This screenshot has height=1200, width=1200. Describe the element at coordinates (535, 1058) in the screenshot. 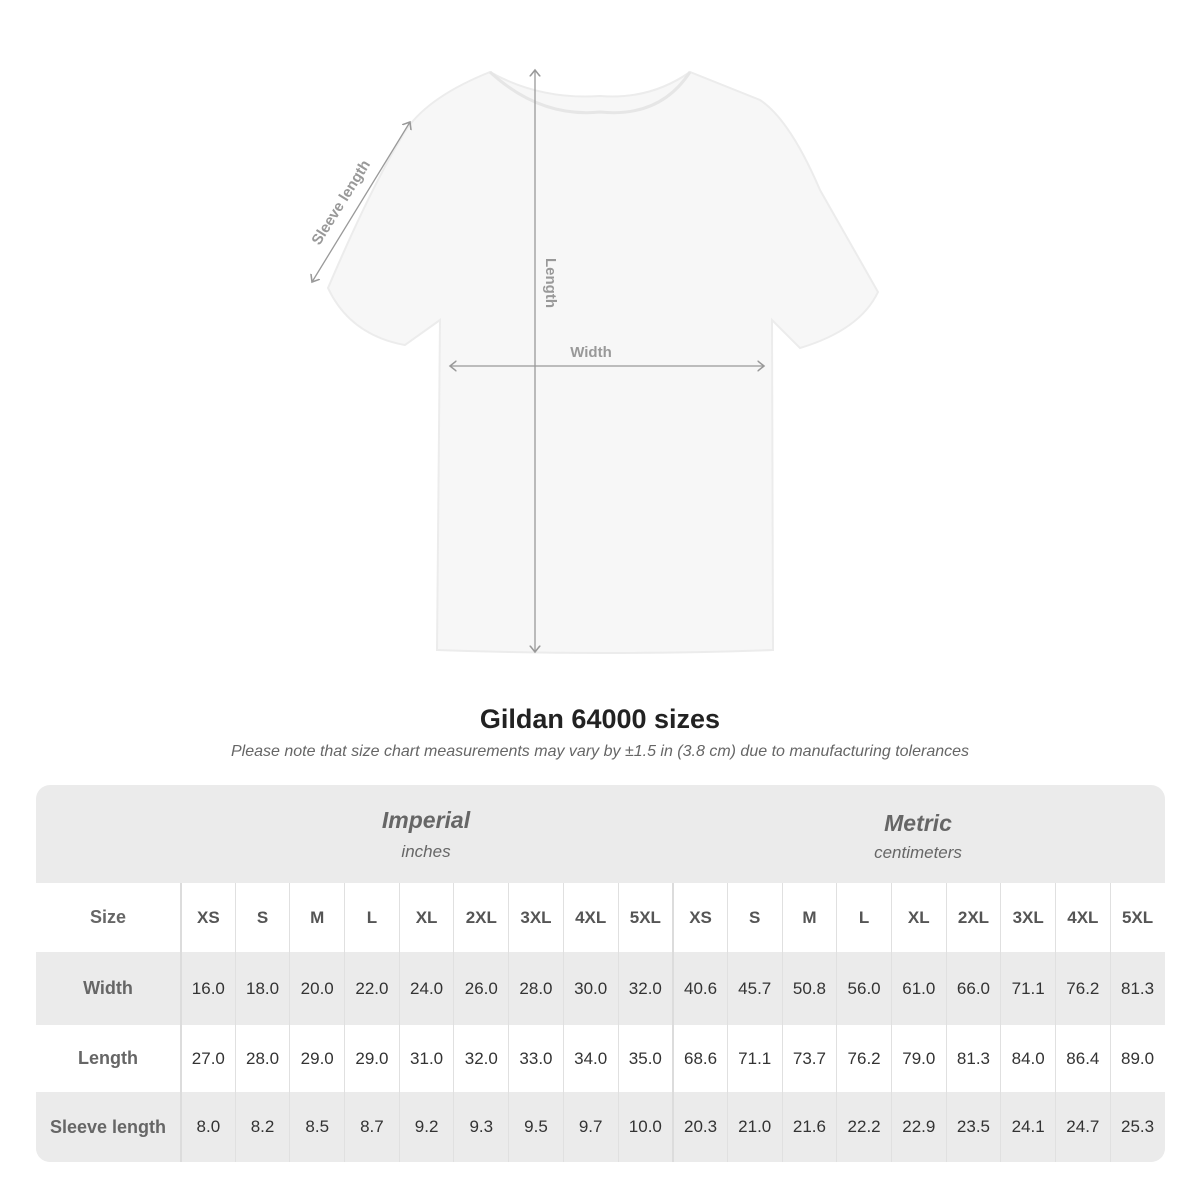

I see `value-cell: 33.0` at that location.